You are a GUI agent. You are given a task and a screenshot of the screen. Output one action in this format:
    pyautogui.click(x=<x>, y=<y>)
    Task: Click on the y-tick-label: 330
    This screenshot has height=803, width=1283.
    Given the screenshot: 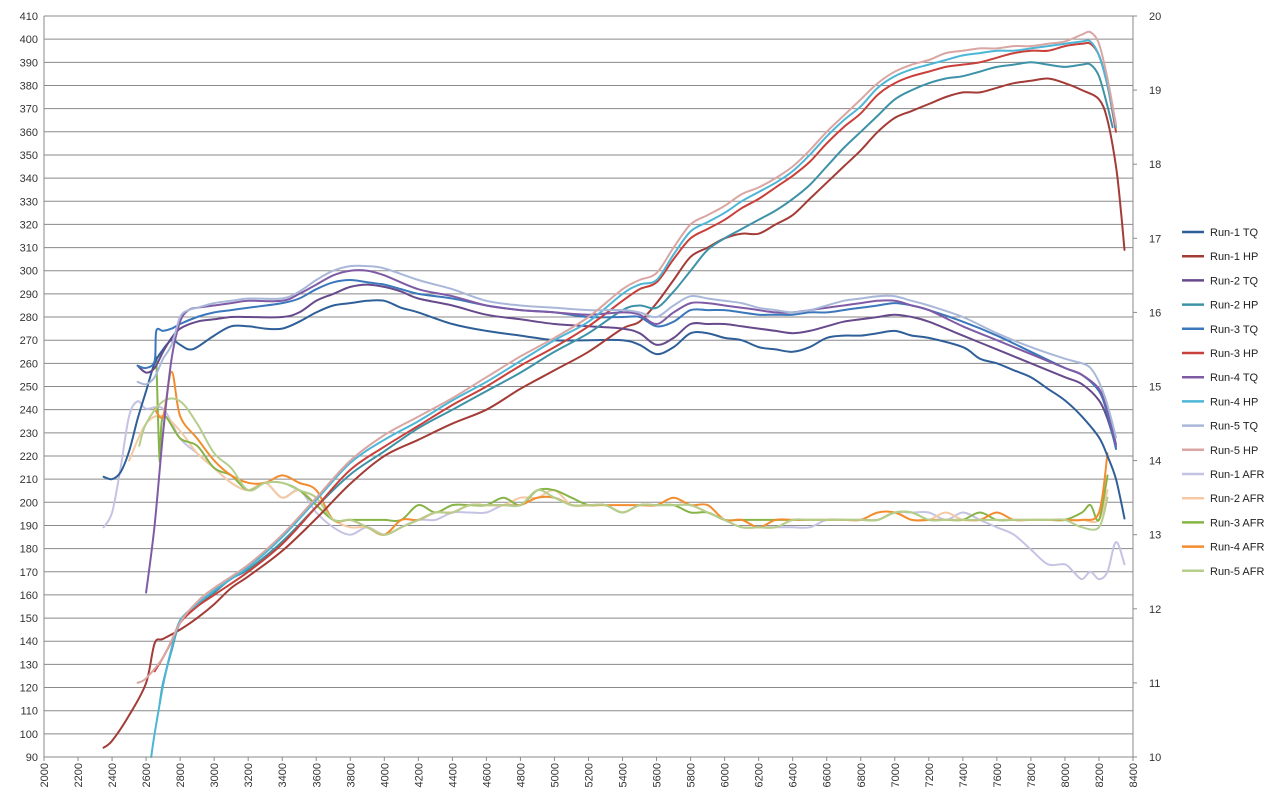 What is the action you would take?
    pyautogui.click(x=29, y=202)
    